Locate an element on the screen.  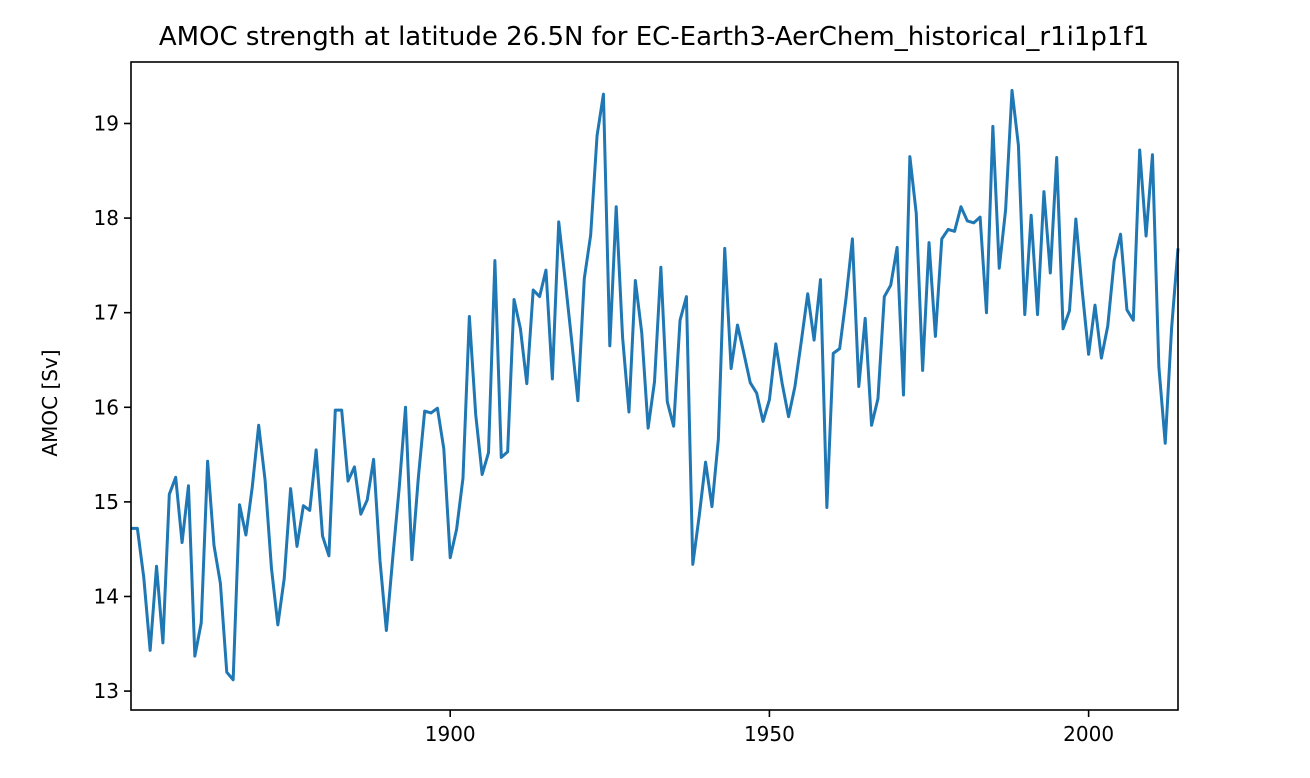
y-axis-label: AMOC [Sv] is located at coordinates (50, 402).